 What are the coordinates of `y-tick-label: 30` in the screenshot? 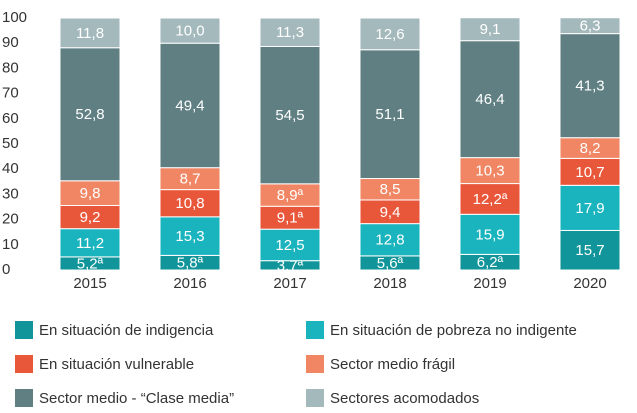 It's located at (10, 193).